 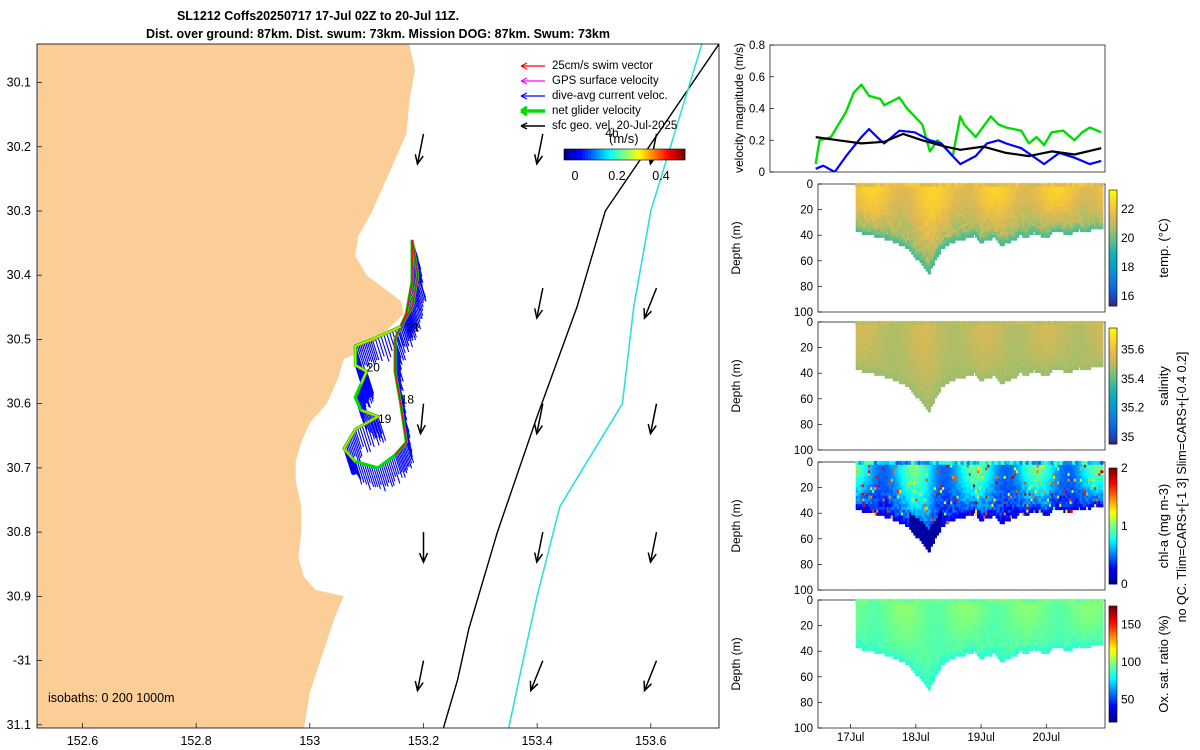 What do you see at coordinates (757, 110) in the screenshot?
I see `velocity-ytick-label-2: 0.4` at bounding box center [757, 110].